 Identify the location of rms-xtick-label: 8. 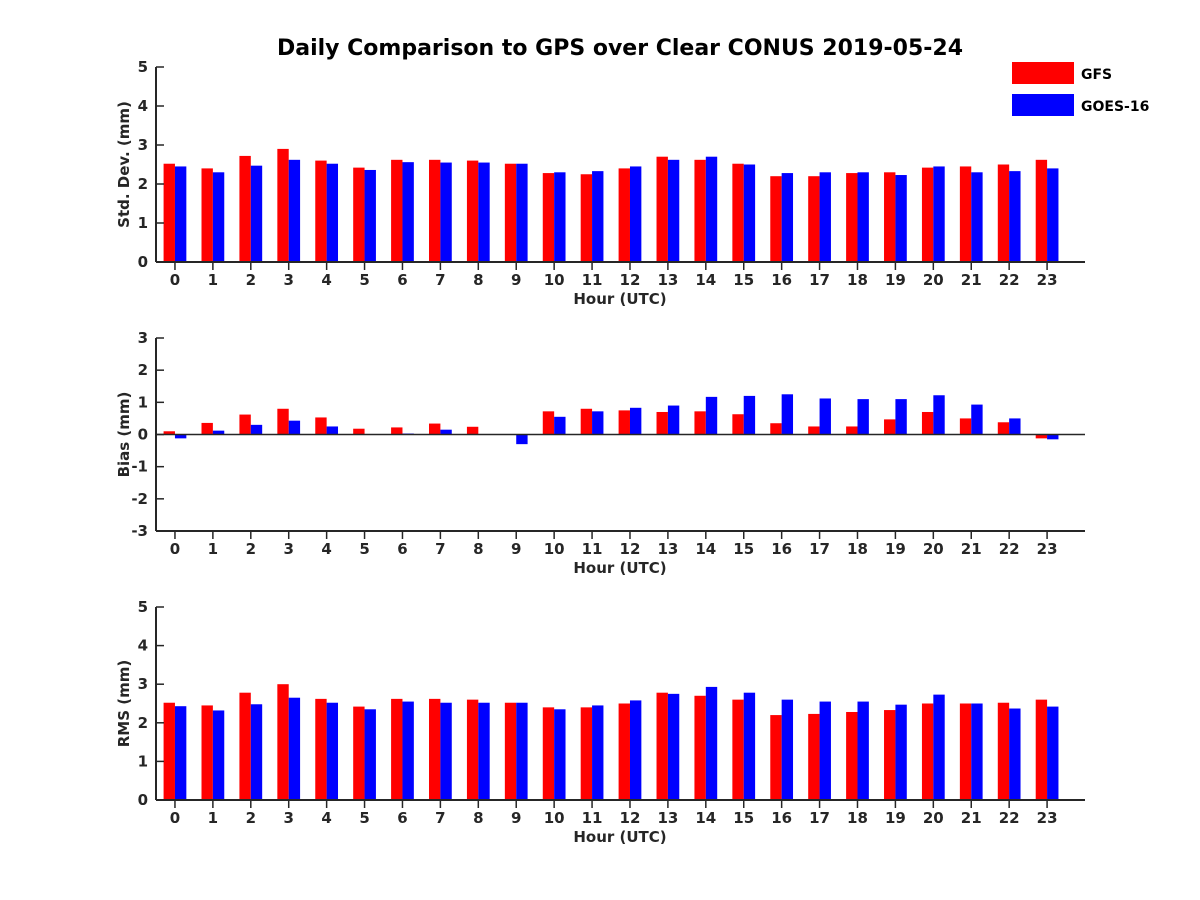
(478, 818).